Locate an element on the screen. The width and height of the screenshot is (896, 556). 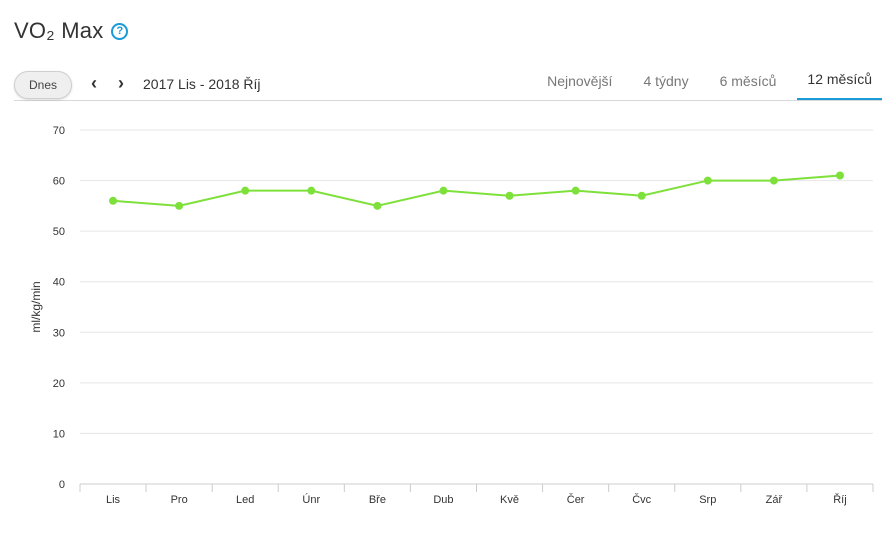
x-tick-label: Čer is located at coordinates (576, 499).